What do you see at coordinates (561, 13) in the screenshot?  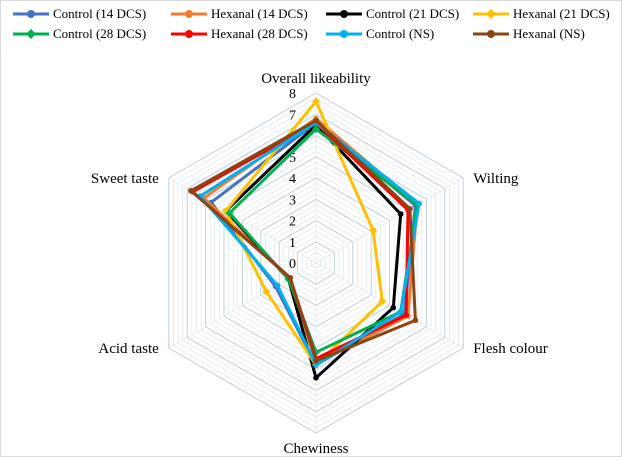 I see `legend-label: Hexanal (21 DCS)` at bounding box center [561, 13].